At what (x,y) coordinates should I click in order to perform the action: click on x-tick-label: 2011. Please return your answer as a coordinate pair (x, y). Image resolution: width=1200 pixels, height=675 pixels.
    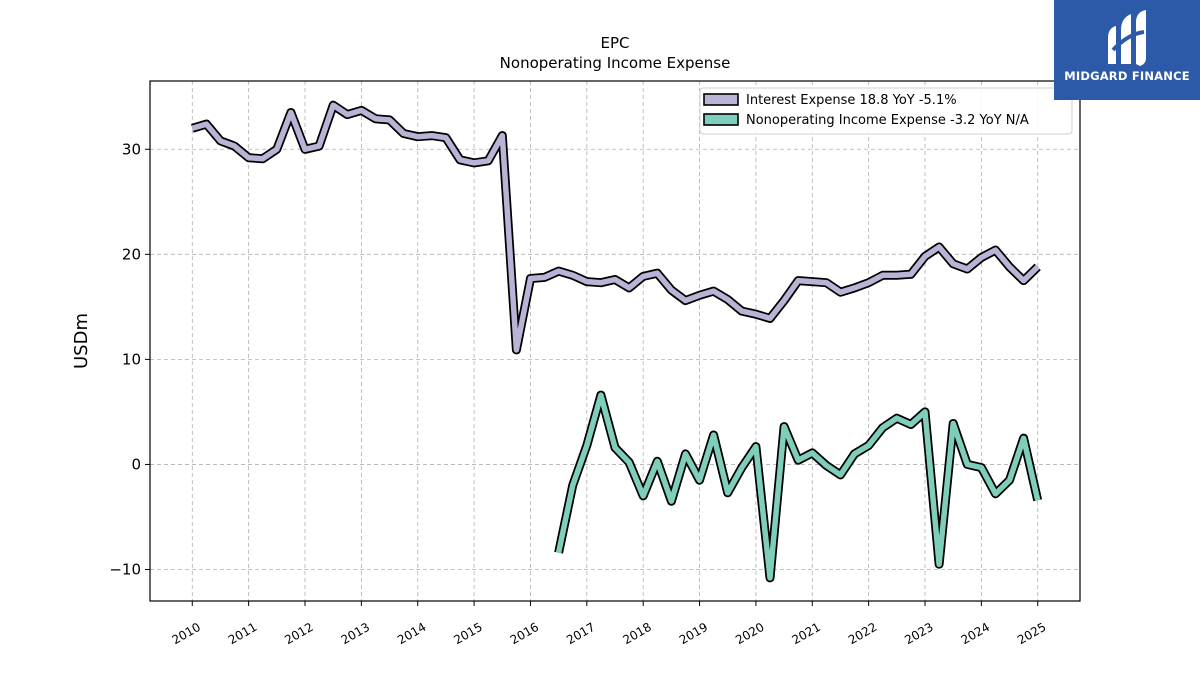
    Looking at the image, I should click on (242, 633).